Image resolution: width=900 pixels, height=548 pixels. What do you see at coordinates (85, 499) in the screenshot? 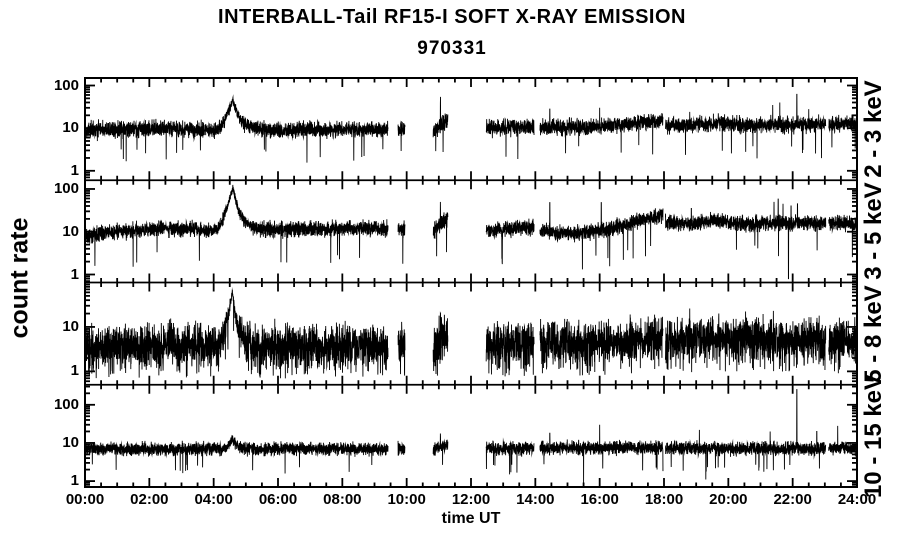
I see `x-tick-label: 00:00` at bounding box center [85, 499].